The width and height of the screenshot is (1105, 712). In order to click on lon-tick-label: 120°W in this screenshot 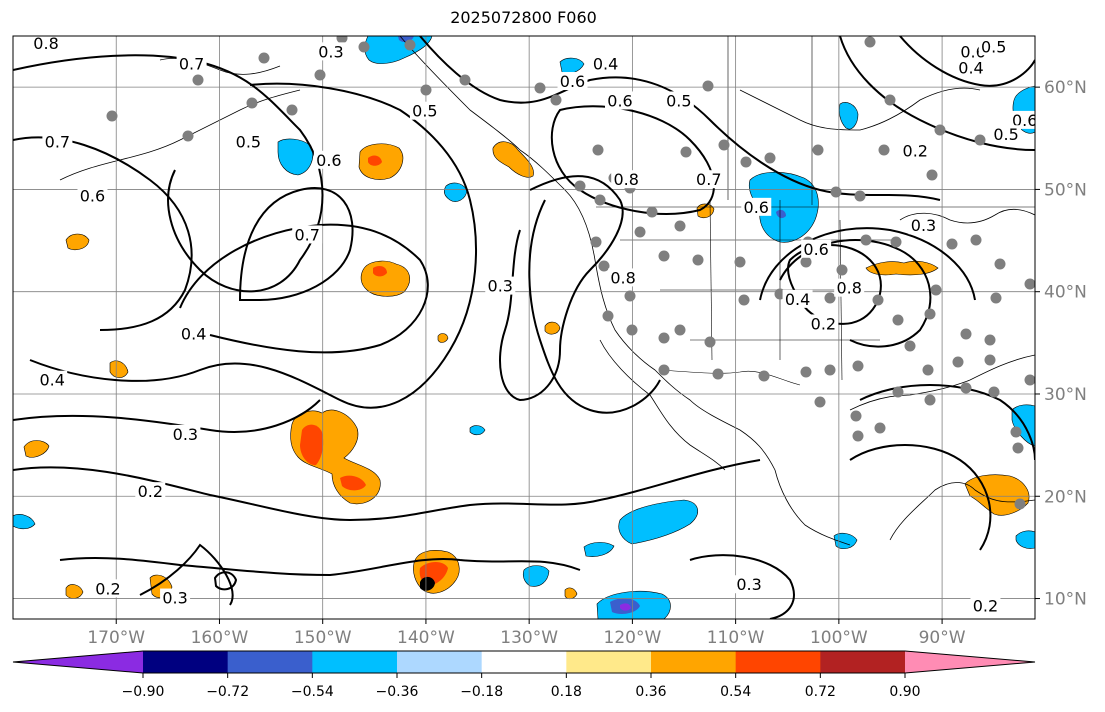, I will do `click(633, 638)`.